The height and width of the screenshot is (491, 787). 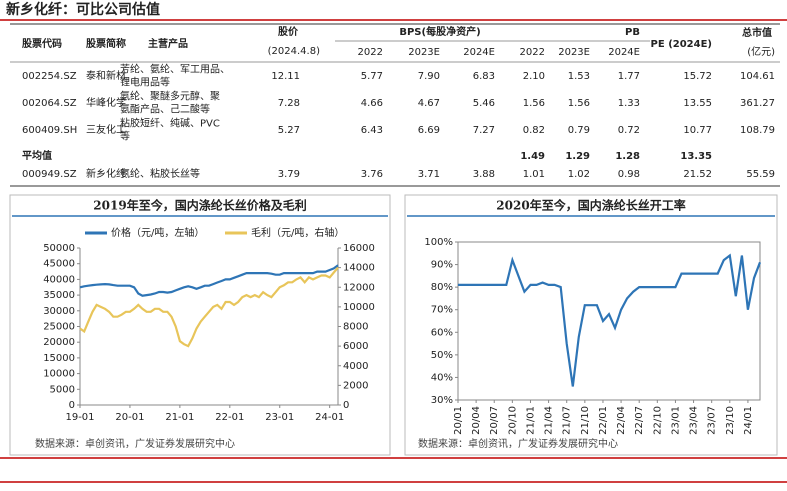 What do you see at coordinates (372, 76) in the screenshot?
I see `cell: 5.77` at bounding box center [372, 76].